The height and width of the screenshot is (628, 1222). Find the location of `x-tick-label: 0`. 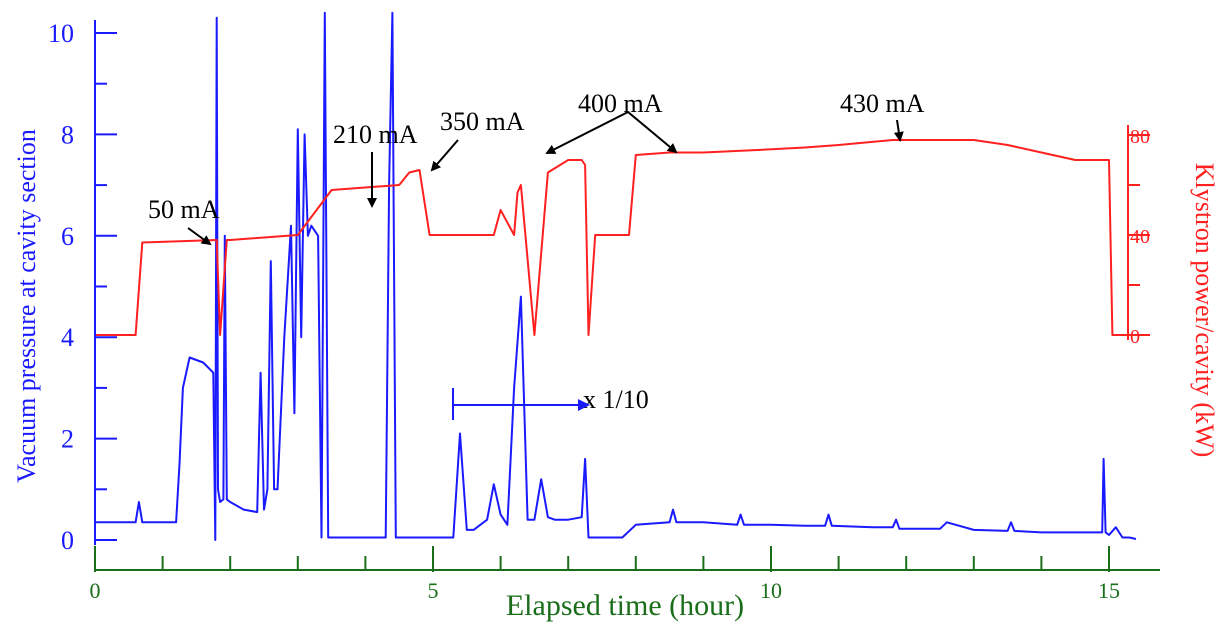

x-tick-label: 0 is located at coordinates (95, 590).